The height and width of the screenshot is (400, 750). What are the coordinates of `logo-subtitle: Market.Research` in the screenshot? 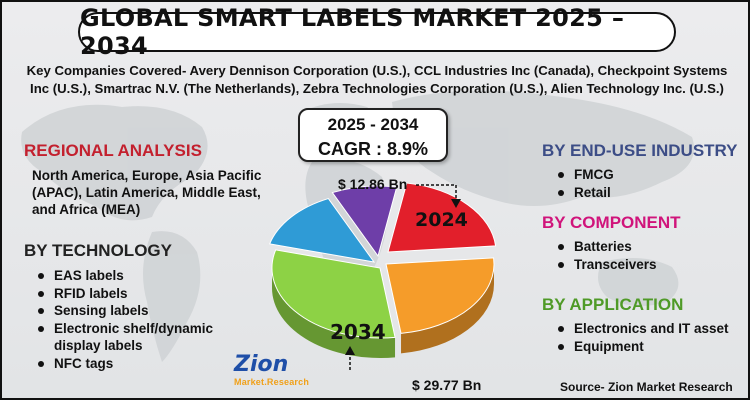 It's located at (272, 382).